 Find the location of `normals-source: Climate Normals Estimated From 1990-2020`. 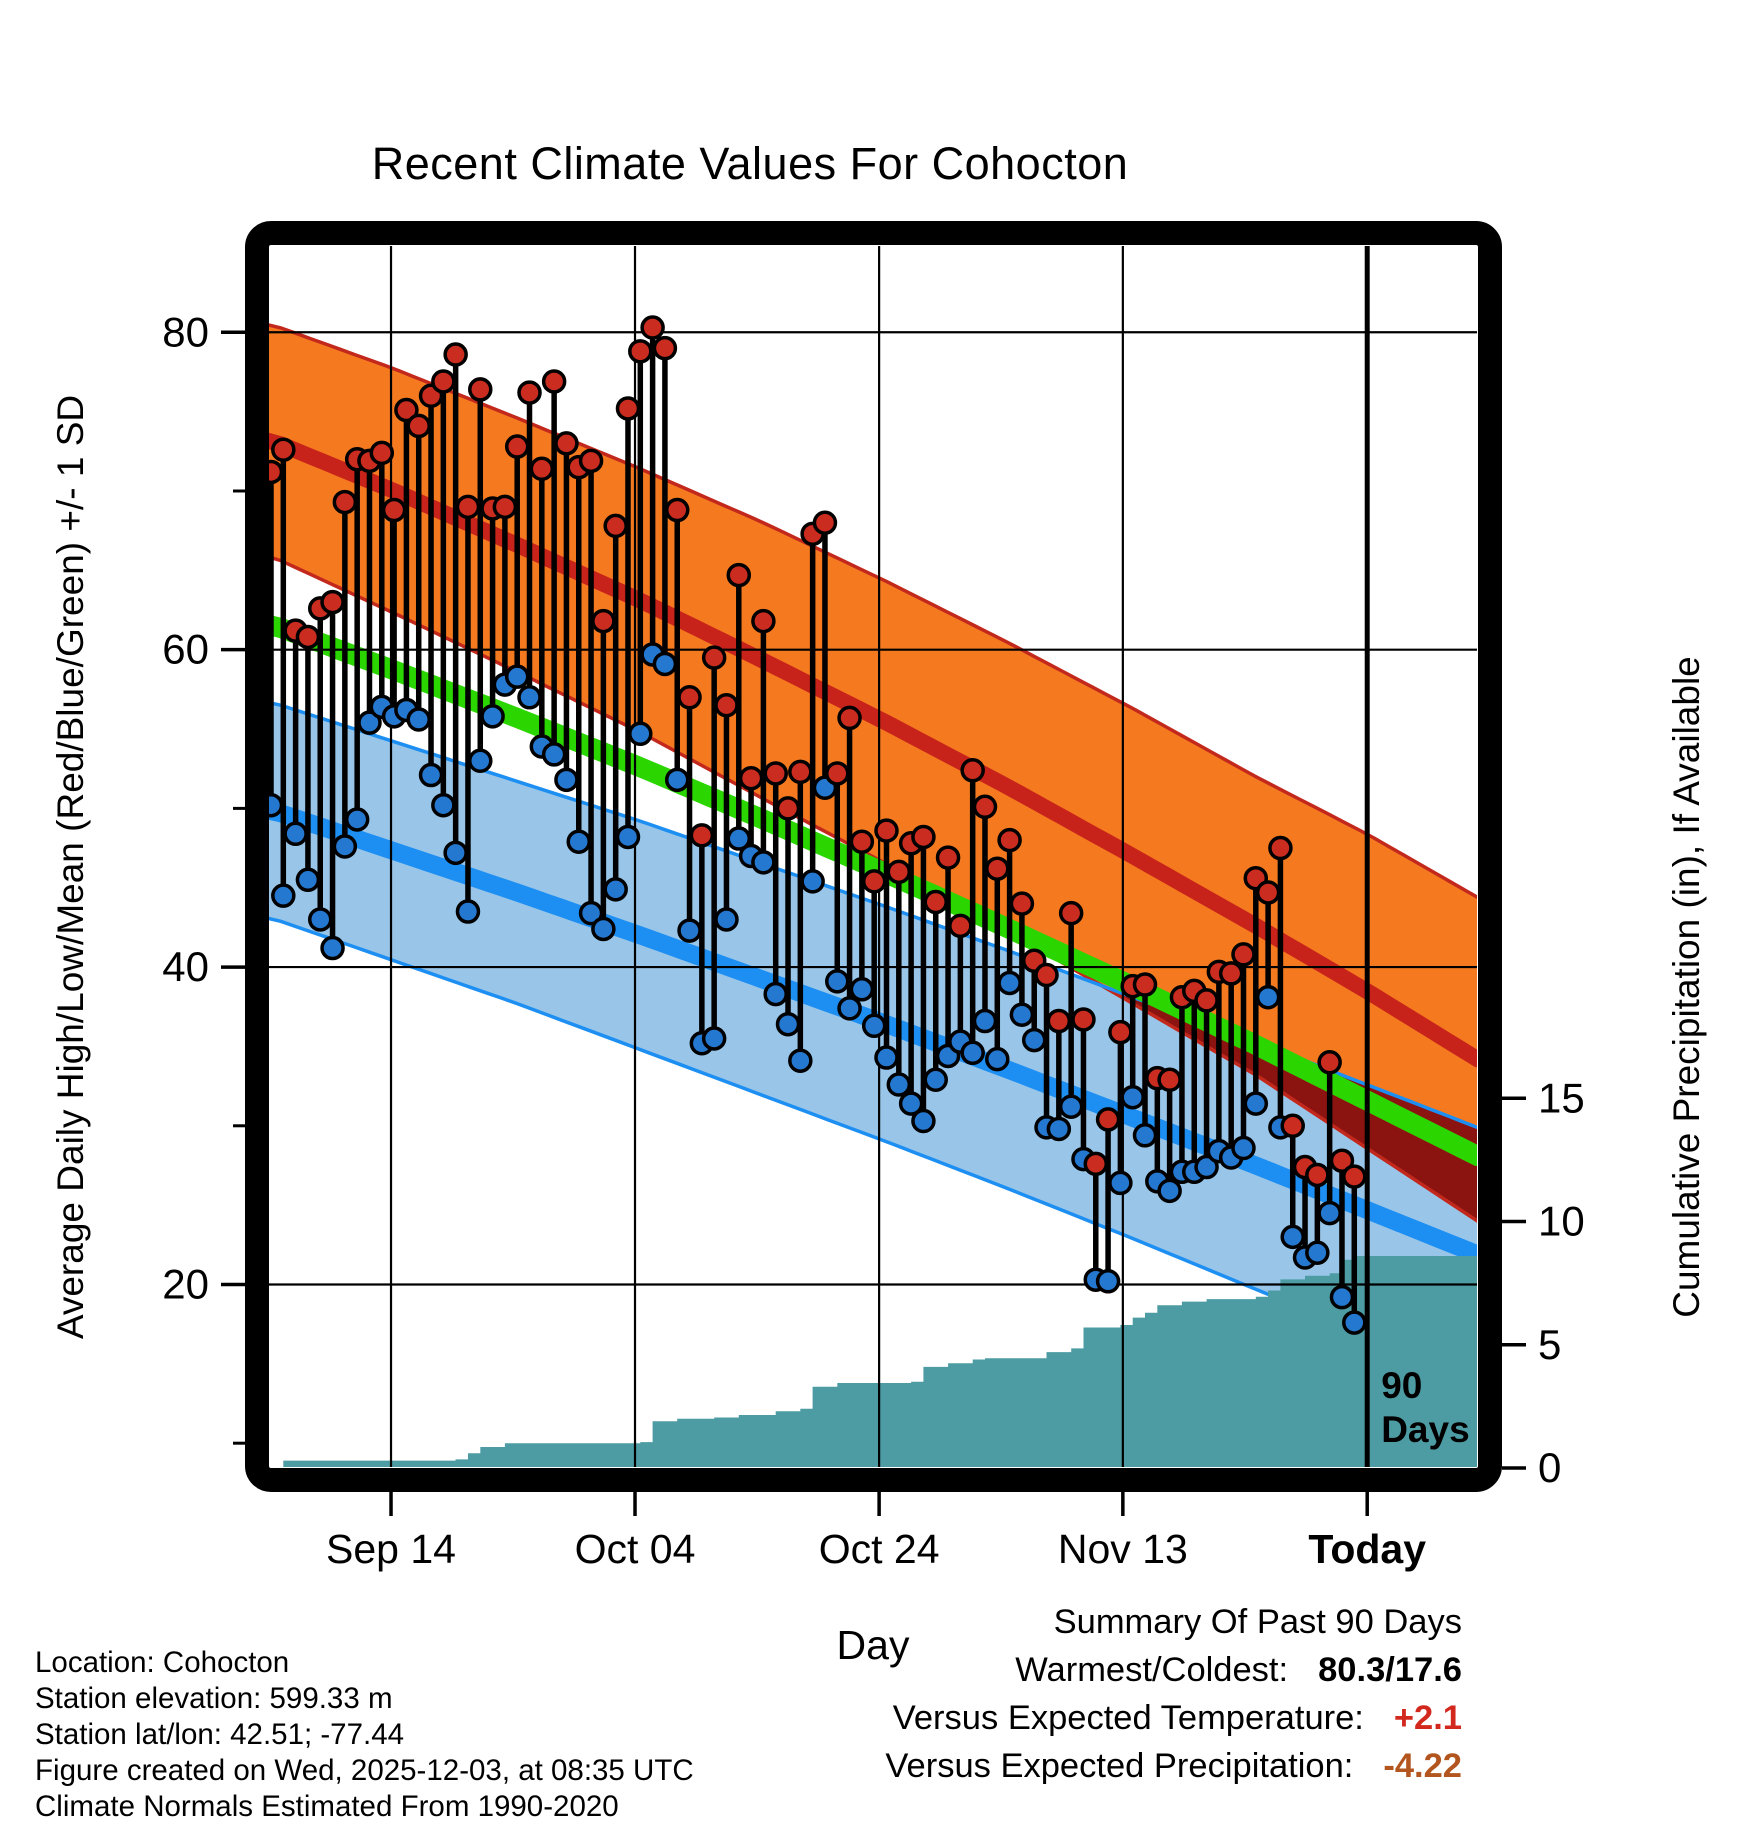

normals-source: Climate Normals Estimated From 1990-2020 is located at coordinates (327, 1806).